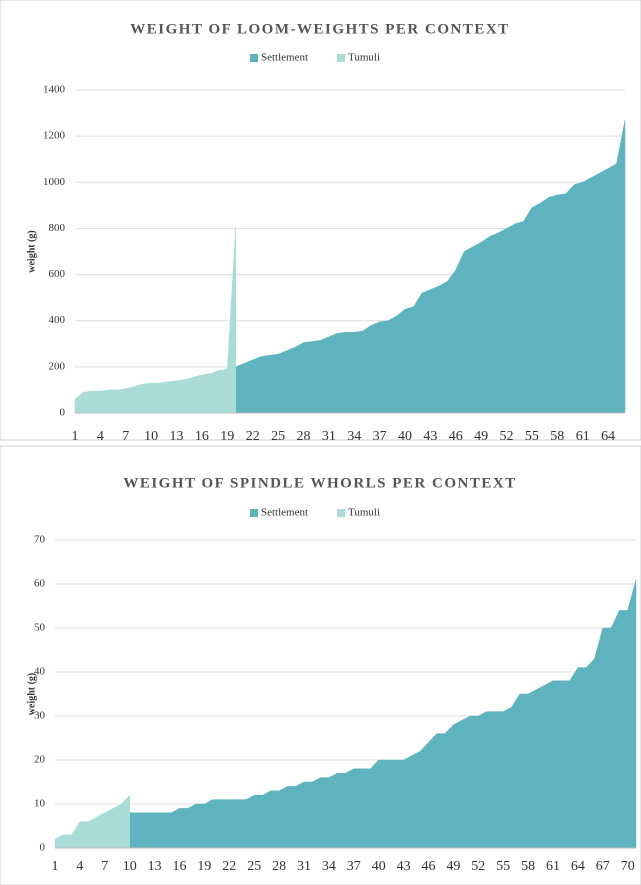  I want to click on y-tick-label: 1400, so click(54, 90).